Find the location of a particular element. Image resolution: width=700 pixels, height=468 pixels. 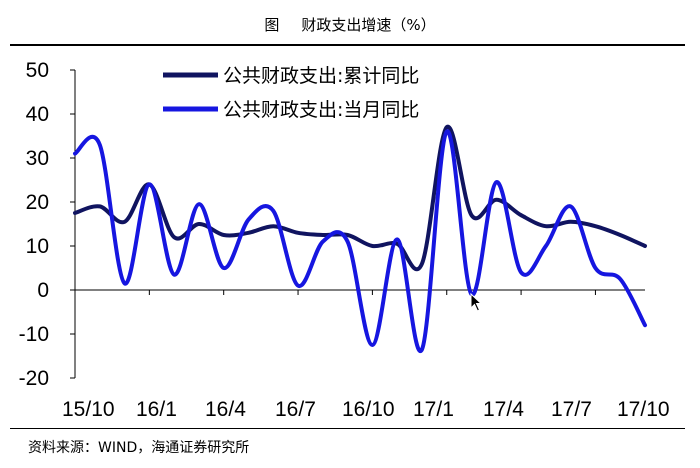

x-tick-label: 17/1 is located at coordinates (433, 409).